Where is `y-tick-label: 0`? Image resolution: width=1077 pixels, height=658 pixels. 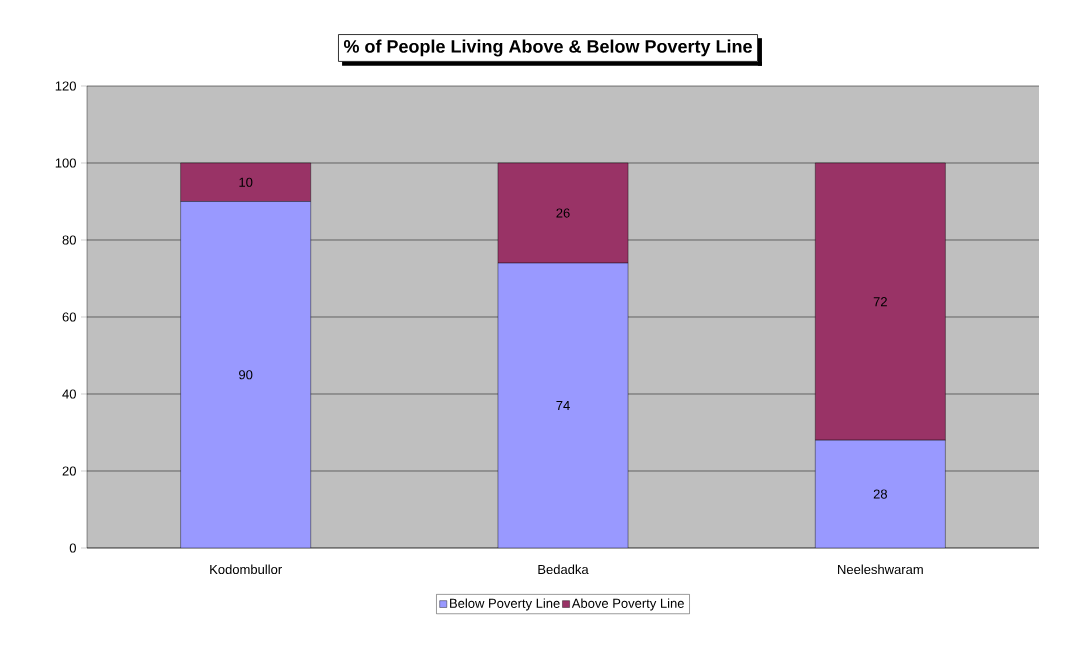 y-tick-label: 0 is located at coordinates (72, 548).